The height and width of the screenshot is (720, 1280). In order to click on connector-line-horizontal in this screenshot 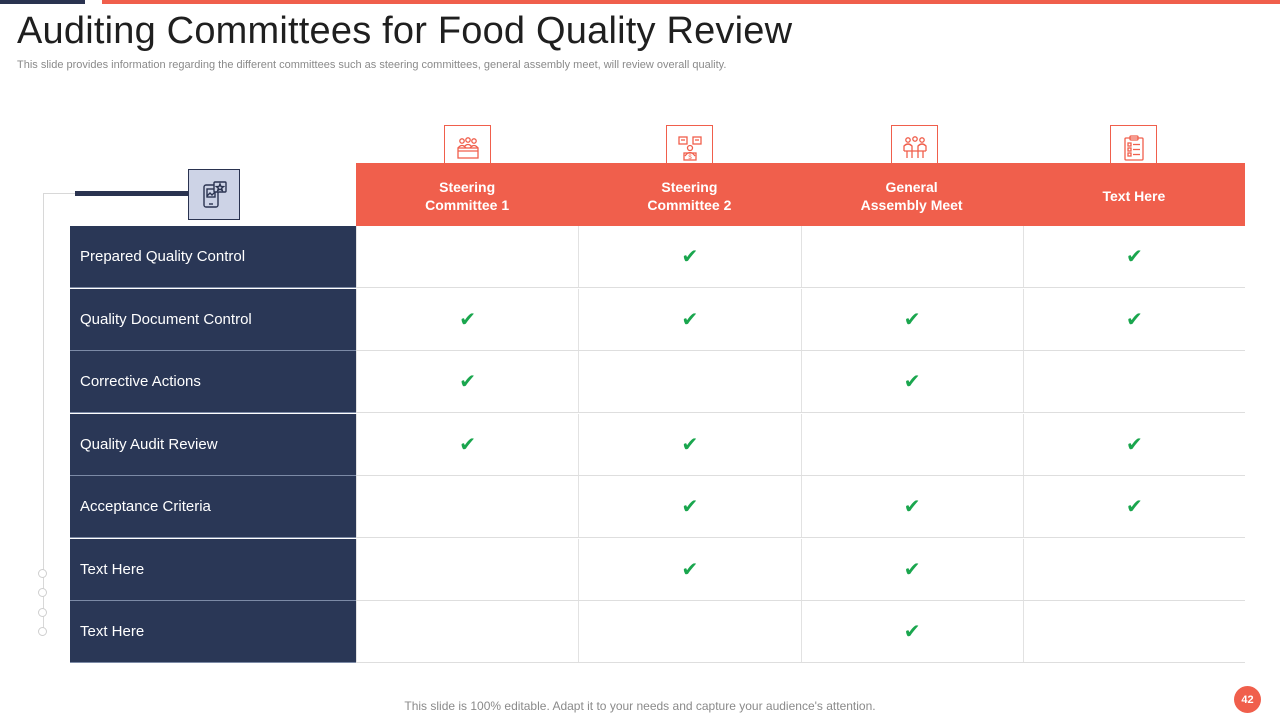, I will do `click(59, 193)`.